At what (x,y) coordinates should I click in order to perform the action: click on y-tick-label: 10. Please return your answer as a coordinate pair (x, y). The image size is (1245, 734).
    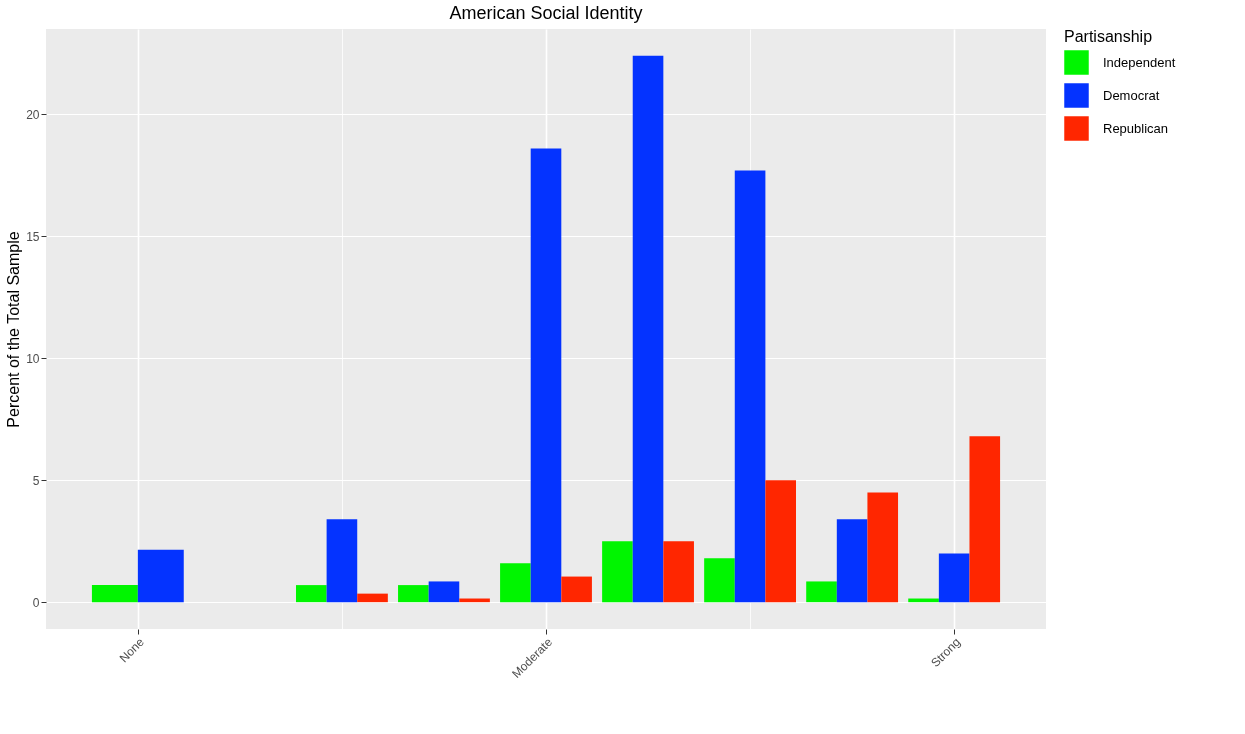
    Looking at the image, I should click on (33, 358).